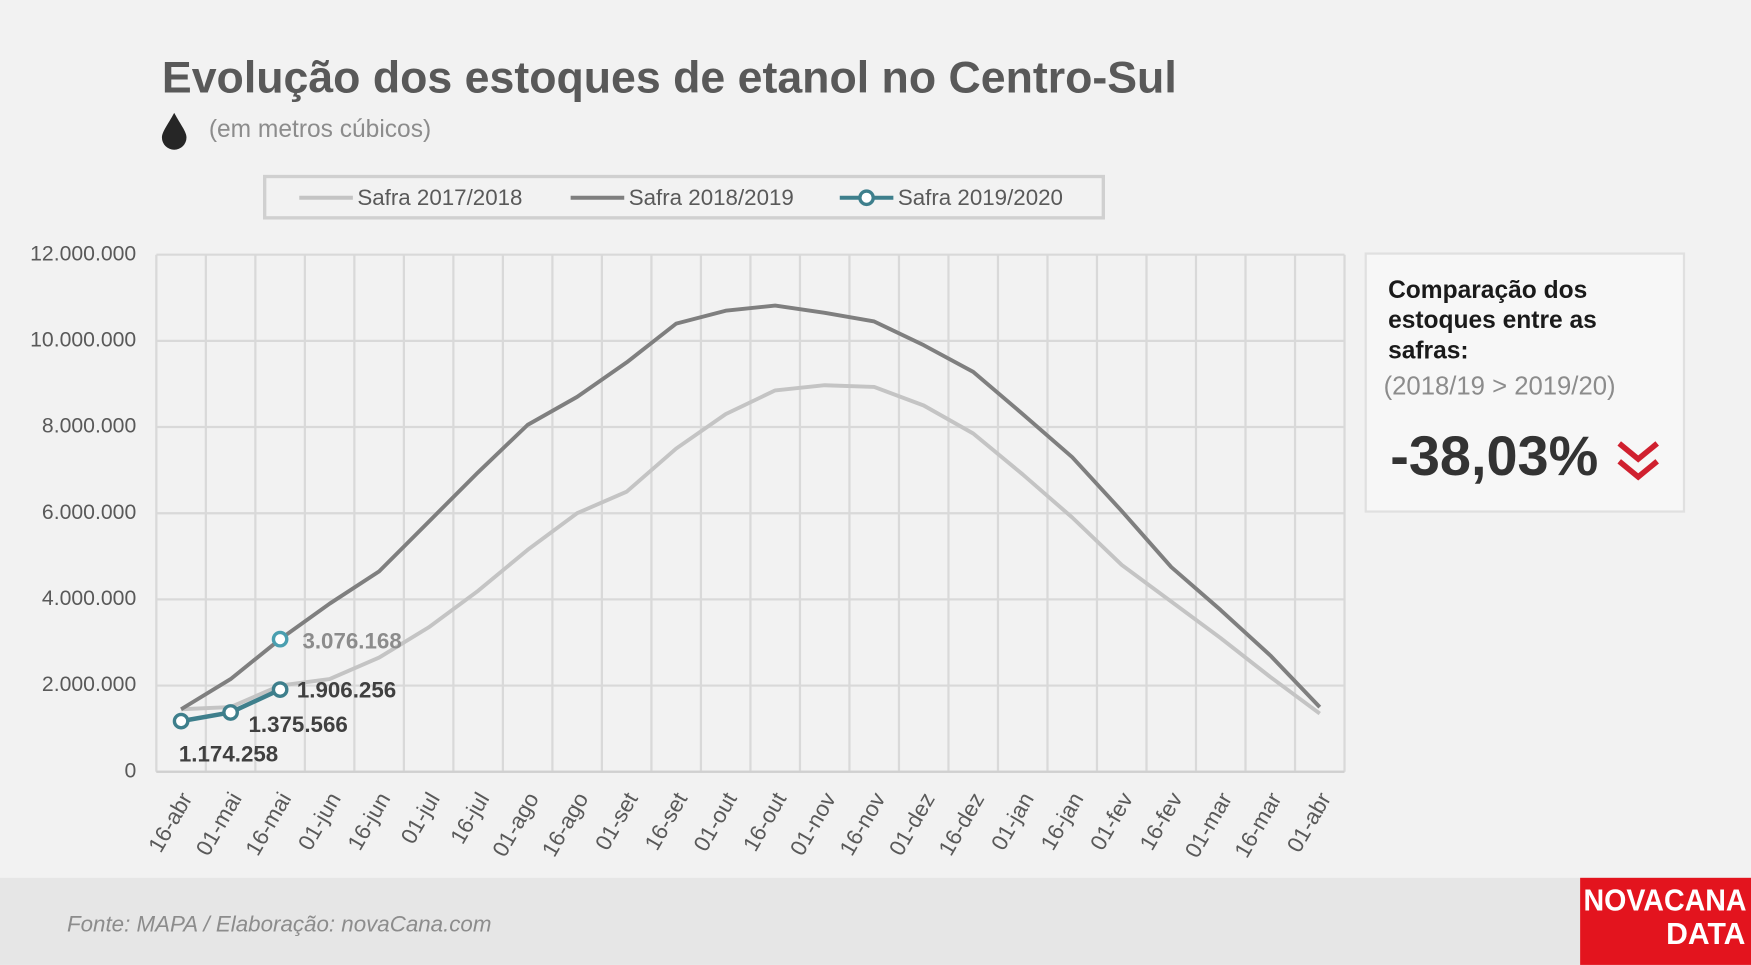 This screenshot has width=1751, height=965. Describe the element at coordinates (980, 197) in the screenshot. I see `legend-label: Safra 2019/2020` at that location.